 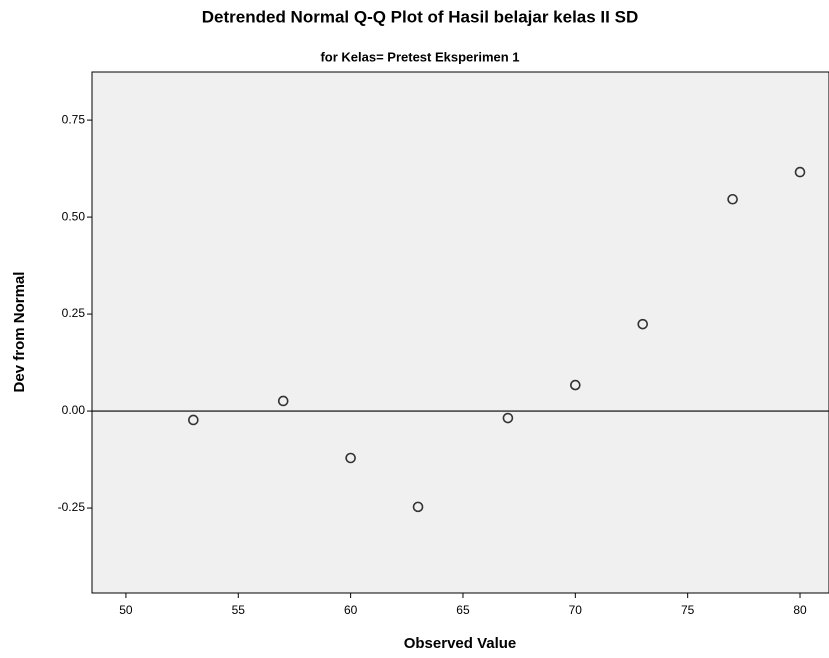 I want to click on y-tick-label: 0.00, so click(x=74, y=410).